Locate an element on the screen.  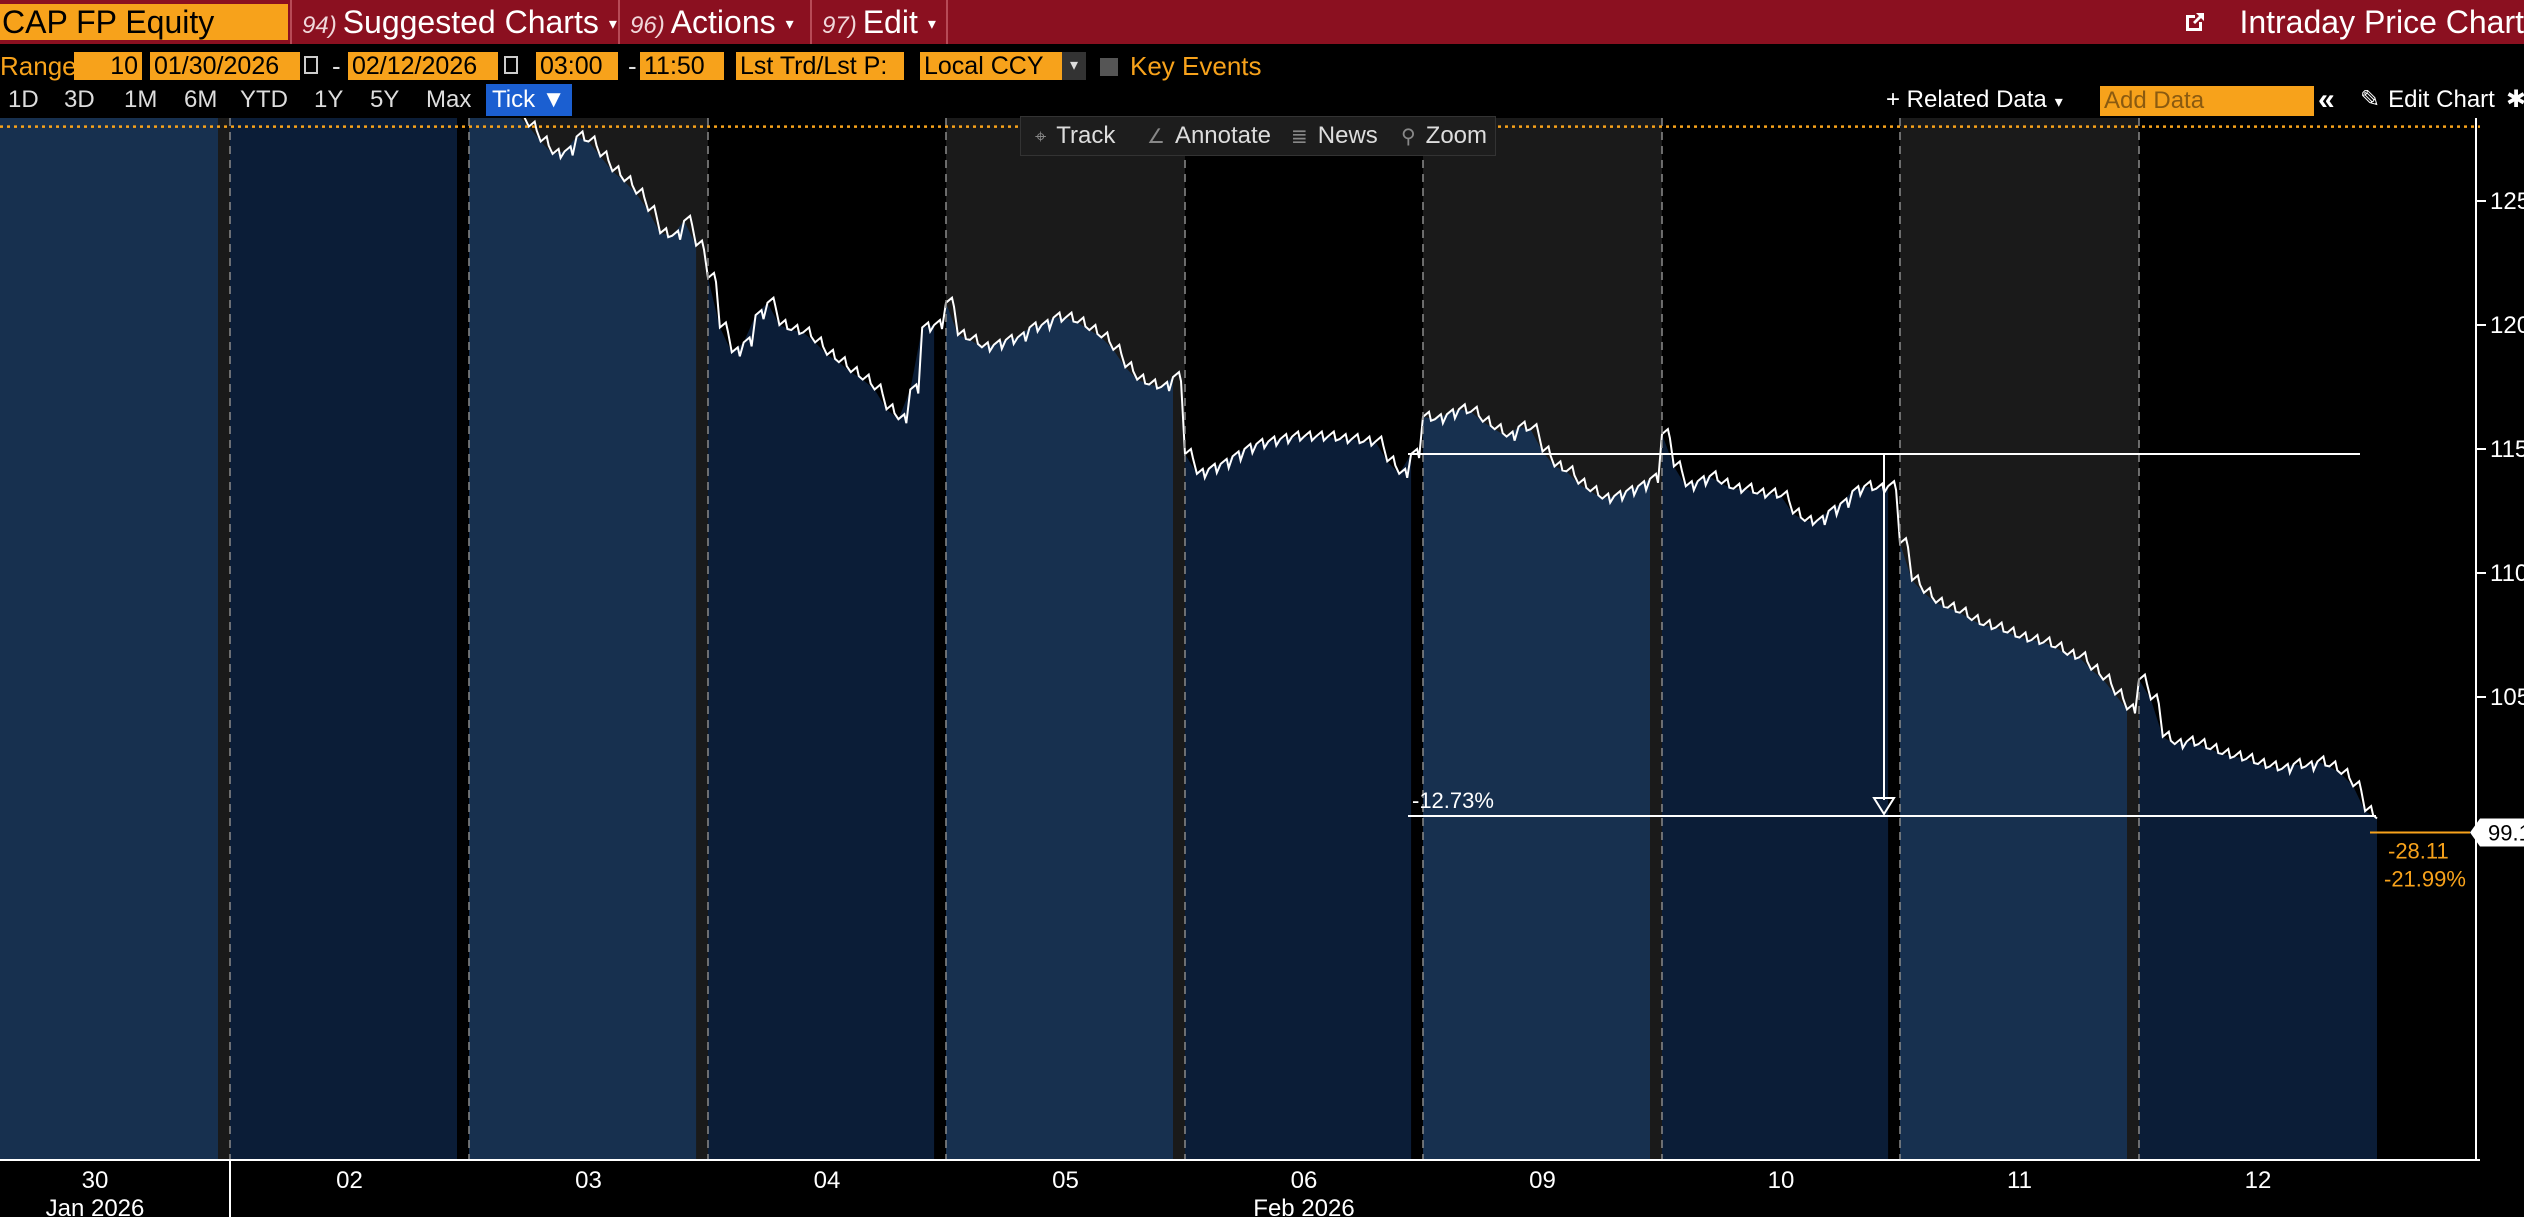
collapse-icon: « is located at coordinates (2326, 99).